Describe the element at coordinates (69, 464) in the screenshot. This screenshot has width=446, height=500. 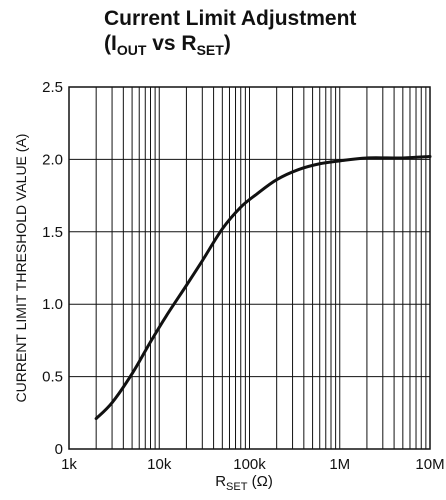
I see `x-tick-label: 1k` at that location.